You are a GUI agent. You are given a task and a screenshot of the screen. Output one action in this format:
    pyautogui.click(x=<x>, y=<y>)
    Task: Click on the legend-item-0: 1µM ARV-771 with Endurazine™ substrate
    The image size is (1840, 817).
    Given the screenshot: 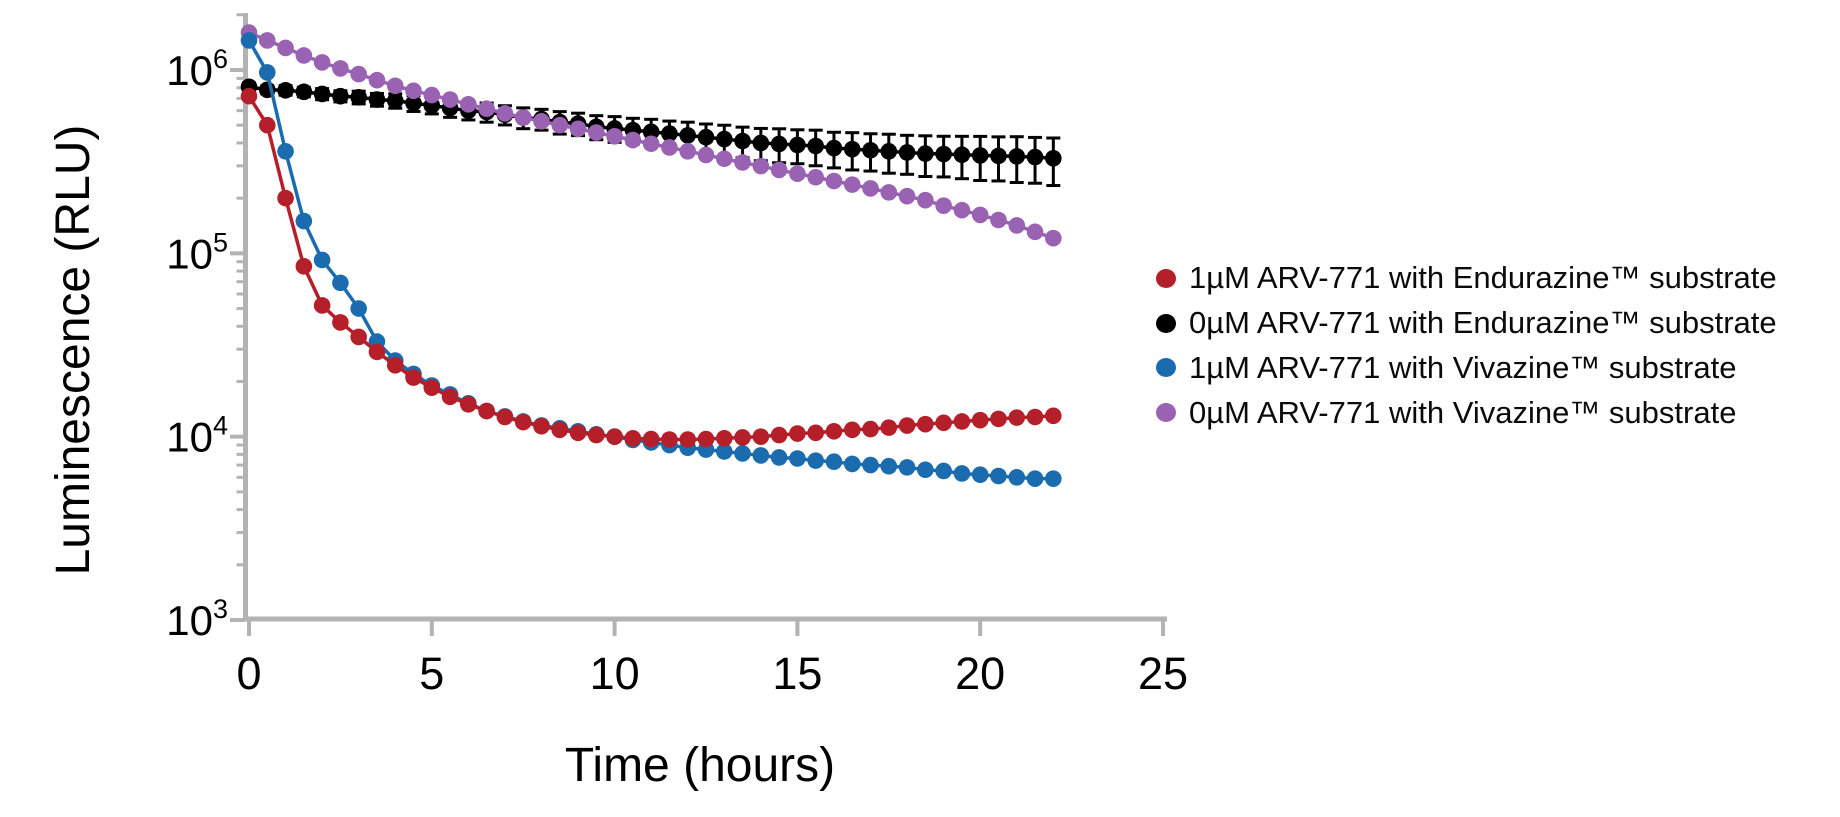 What is the action you would take?
    pyautogui.click(x=1466, y=278)
    